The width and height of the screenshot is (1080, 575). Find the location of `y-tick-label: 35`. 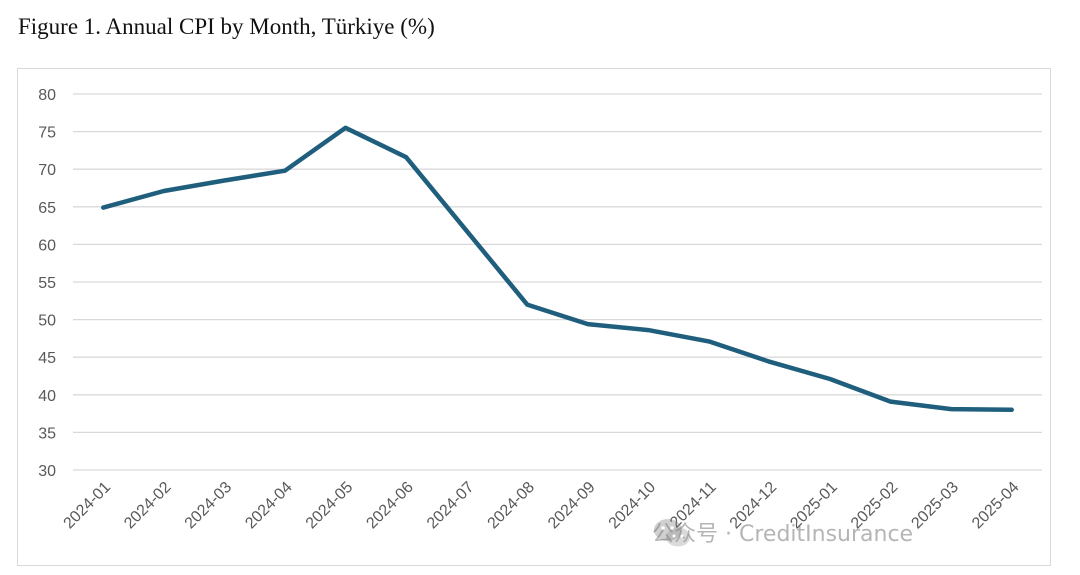

y-tick-label: 35 is located at coordinates (47, 433).